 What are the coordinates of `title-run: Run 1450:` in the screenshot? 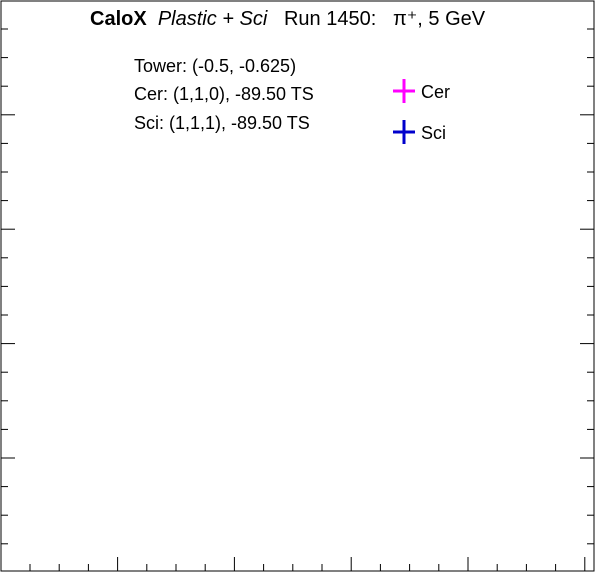 It's located at (330, 19).